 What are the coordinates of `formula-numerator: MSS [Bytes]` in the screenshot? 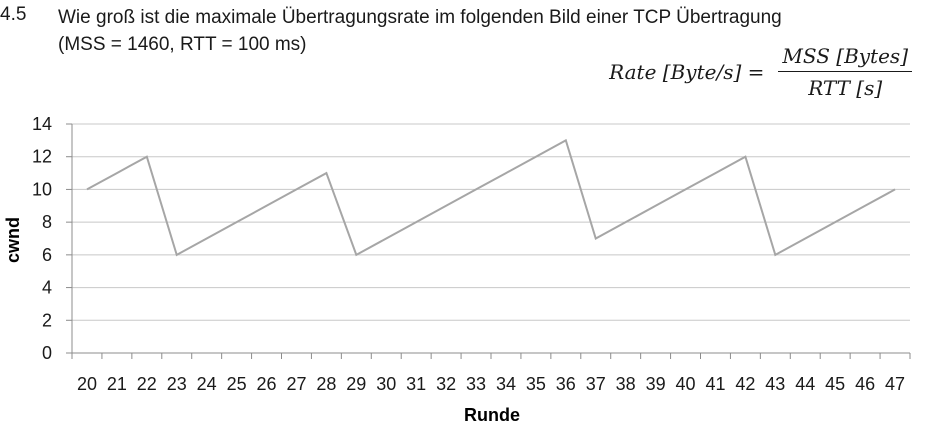 It's located at (845, 58).